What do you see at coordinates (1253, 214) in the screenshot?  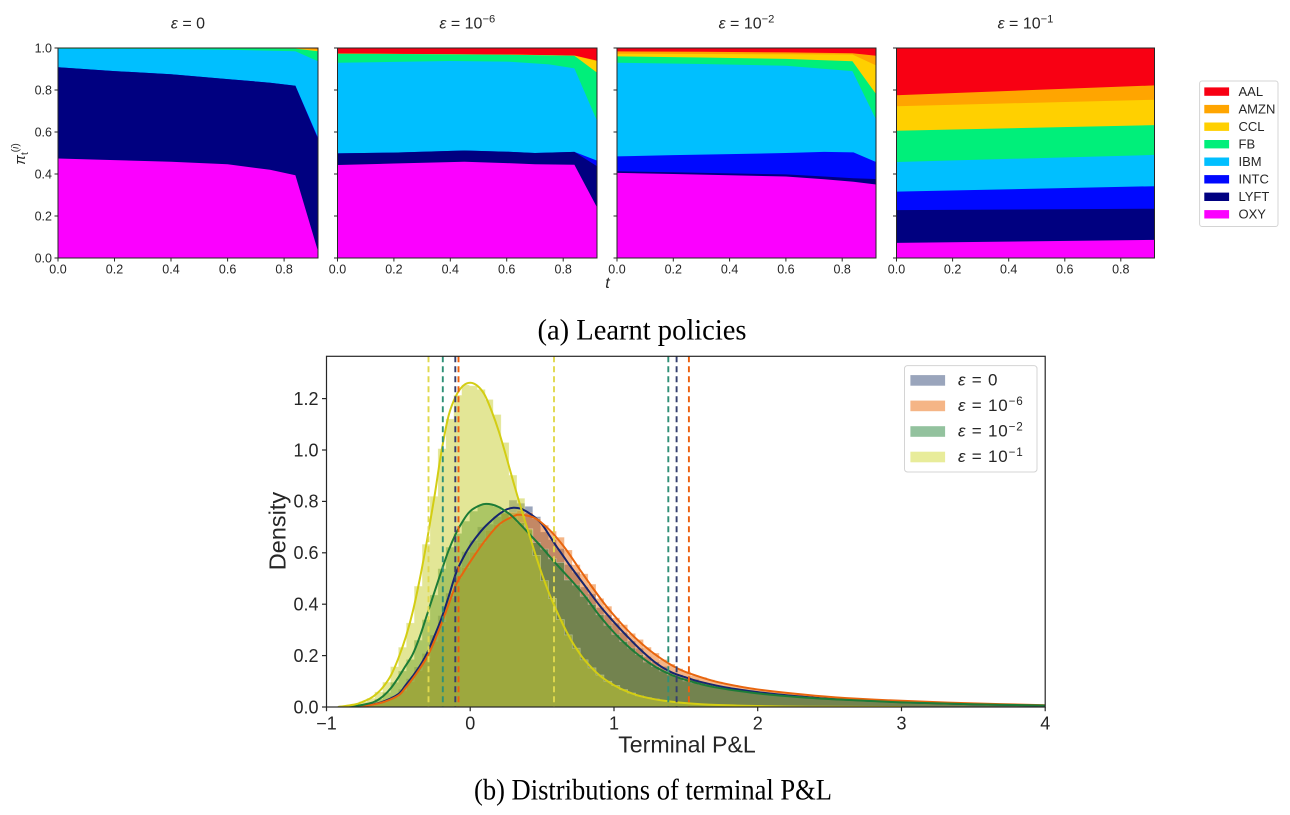 I see `svg-text: OXY` at bounding box center [1253, 214].